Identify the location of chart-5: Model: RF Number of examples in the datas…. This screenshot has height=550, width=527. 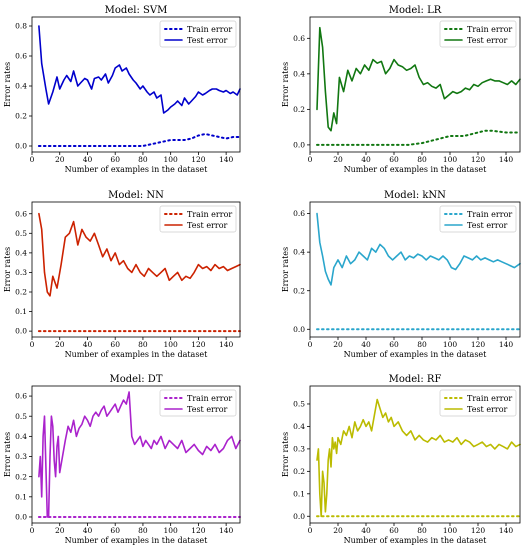
(401, 459).